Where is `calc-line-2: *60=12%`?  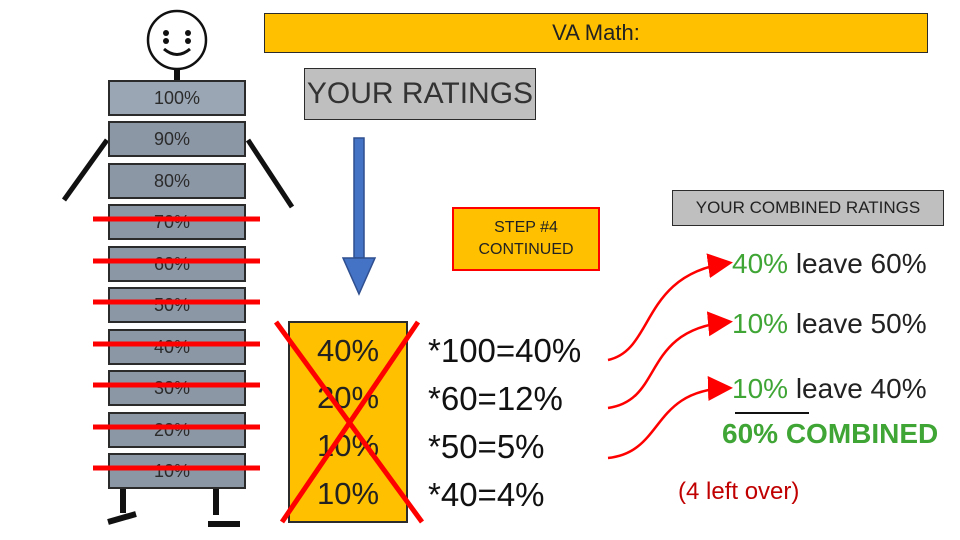 calc-line-2: *60=12% is located at coordinates (495, 398).